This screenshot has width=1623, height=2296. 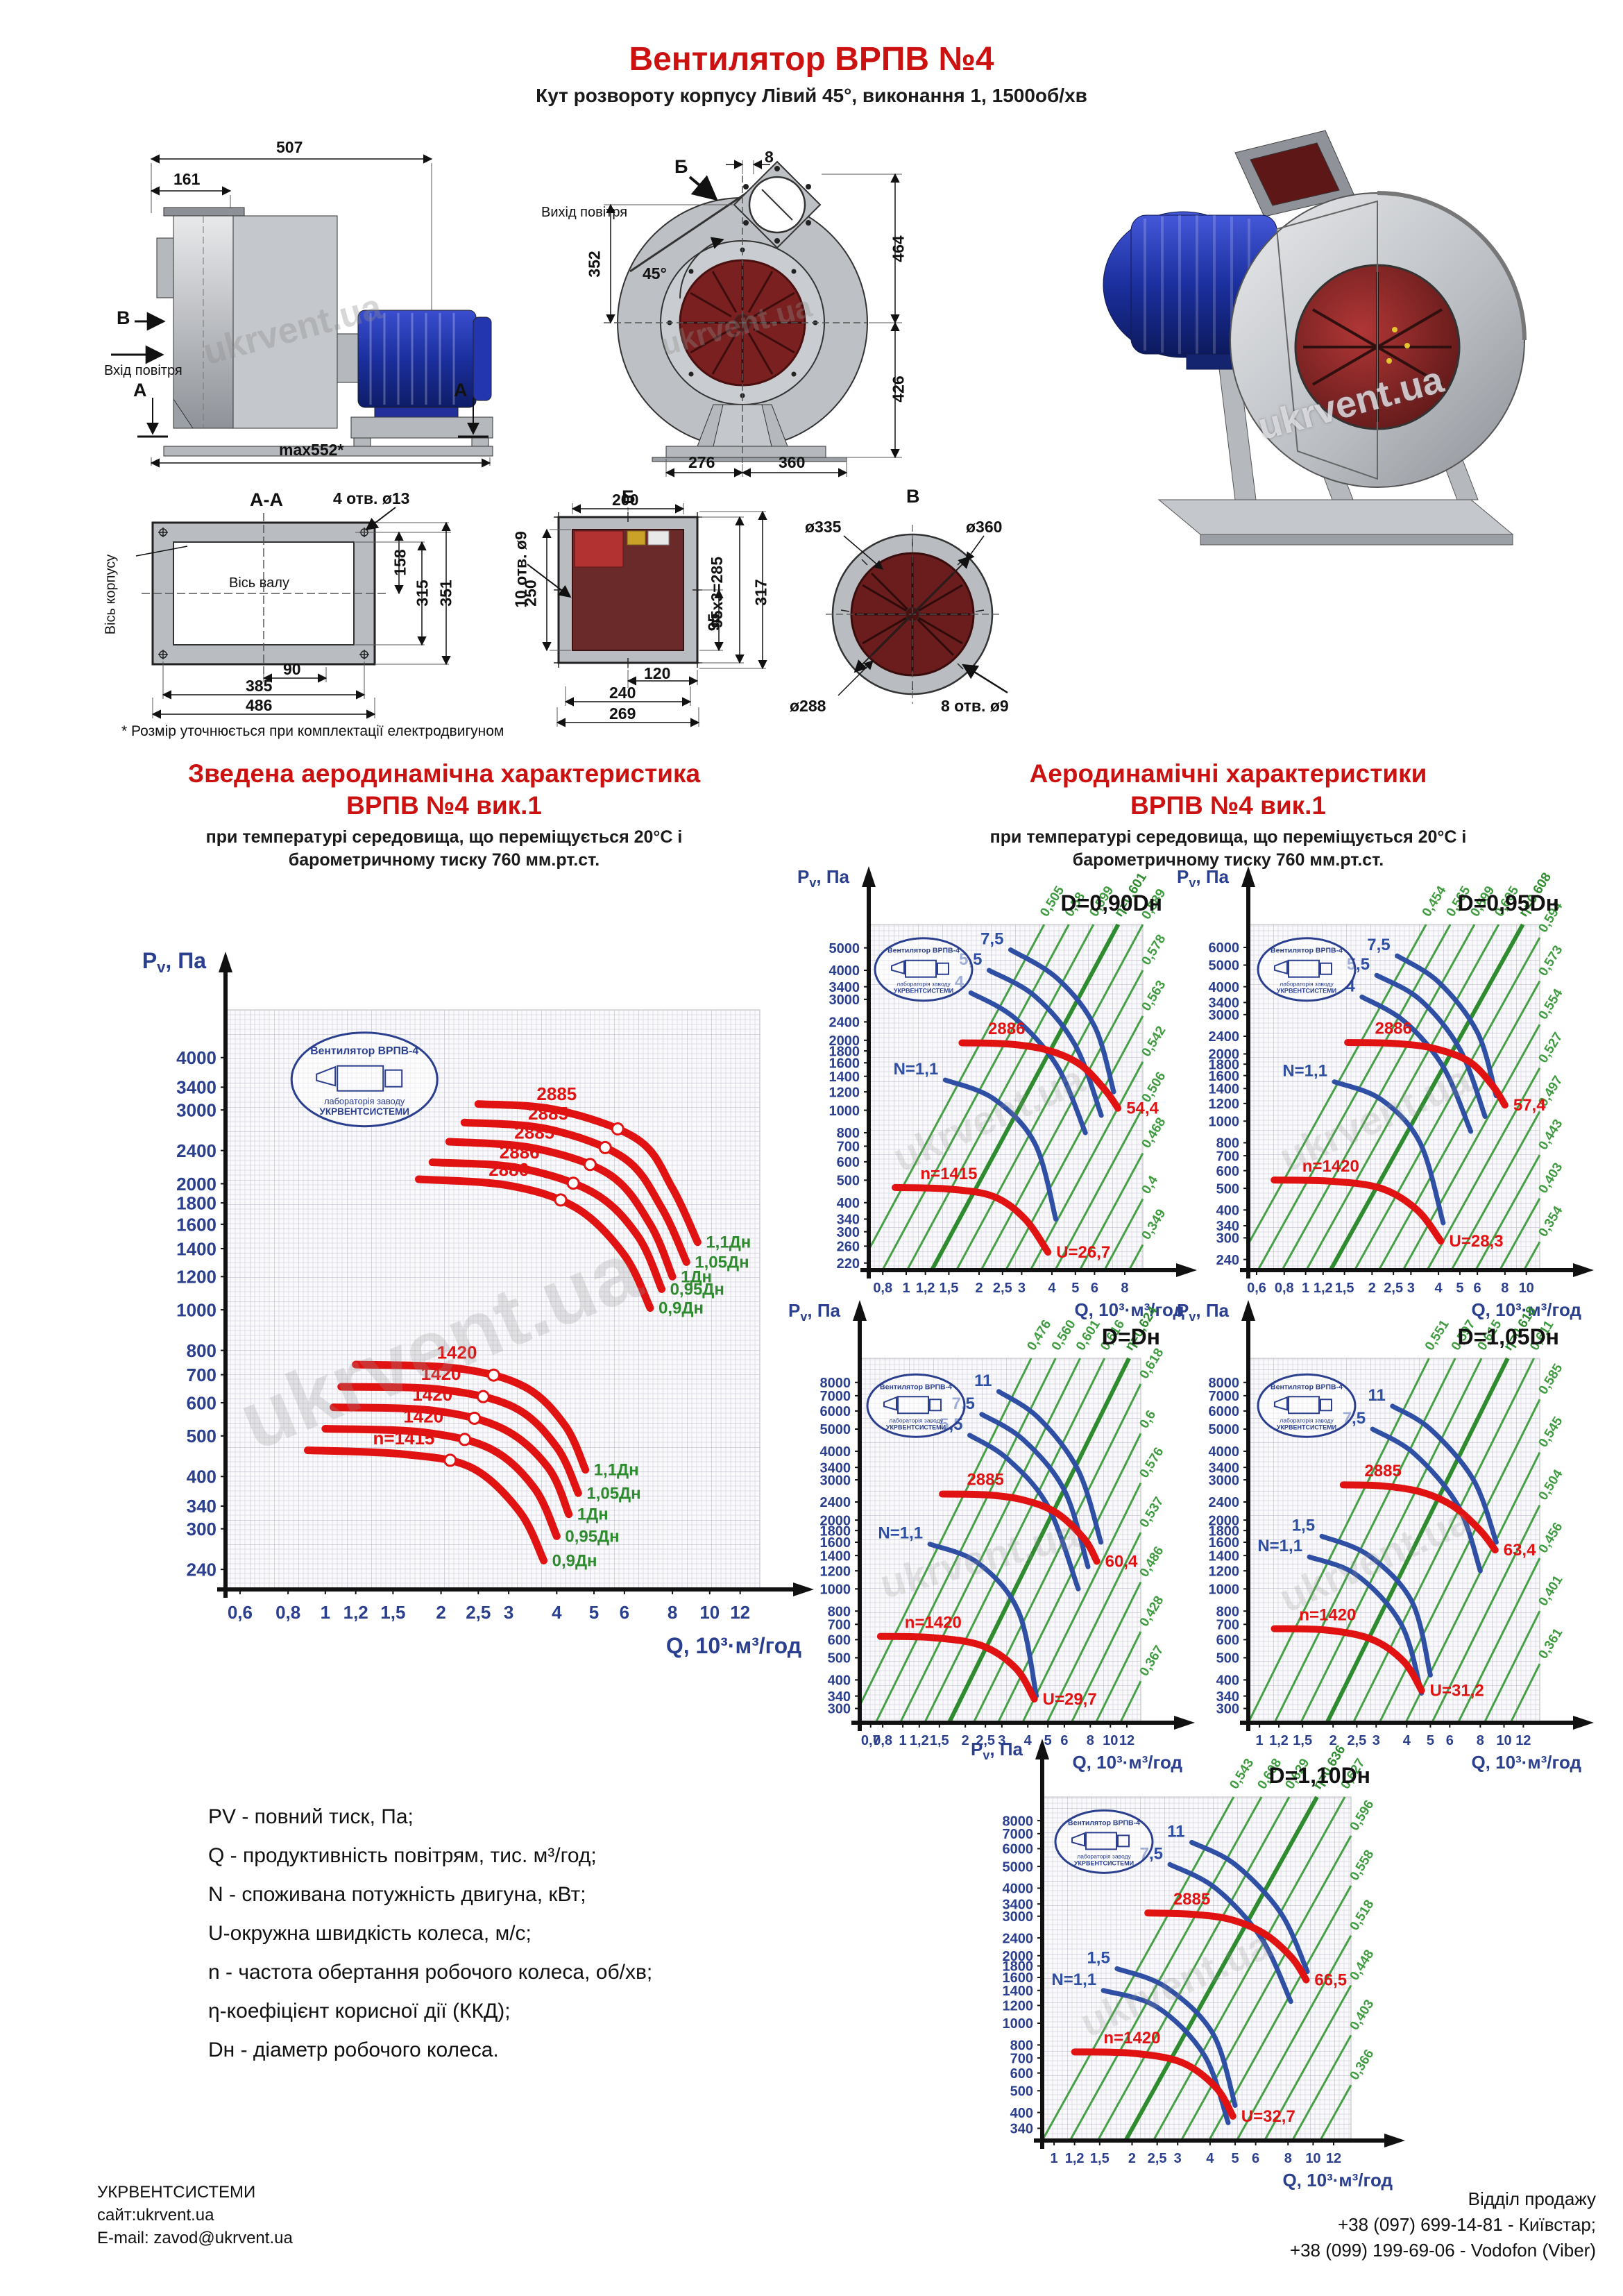 I want to click on x-tick-label: 0,8, so click(x=882, y=1741).